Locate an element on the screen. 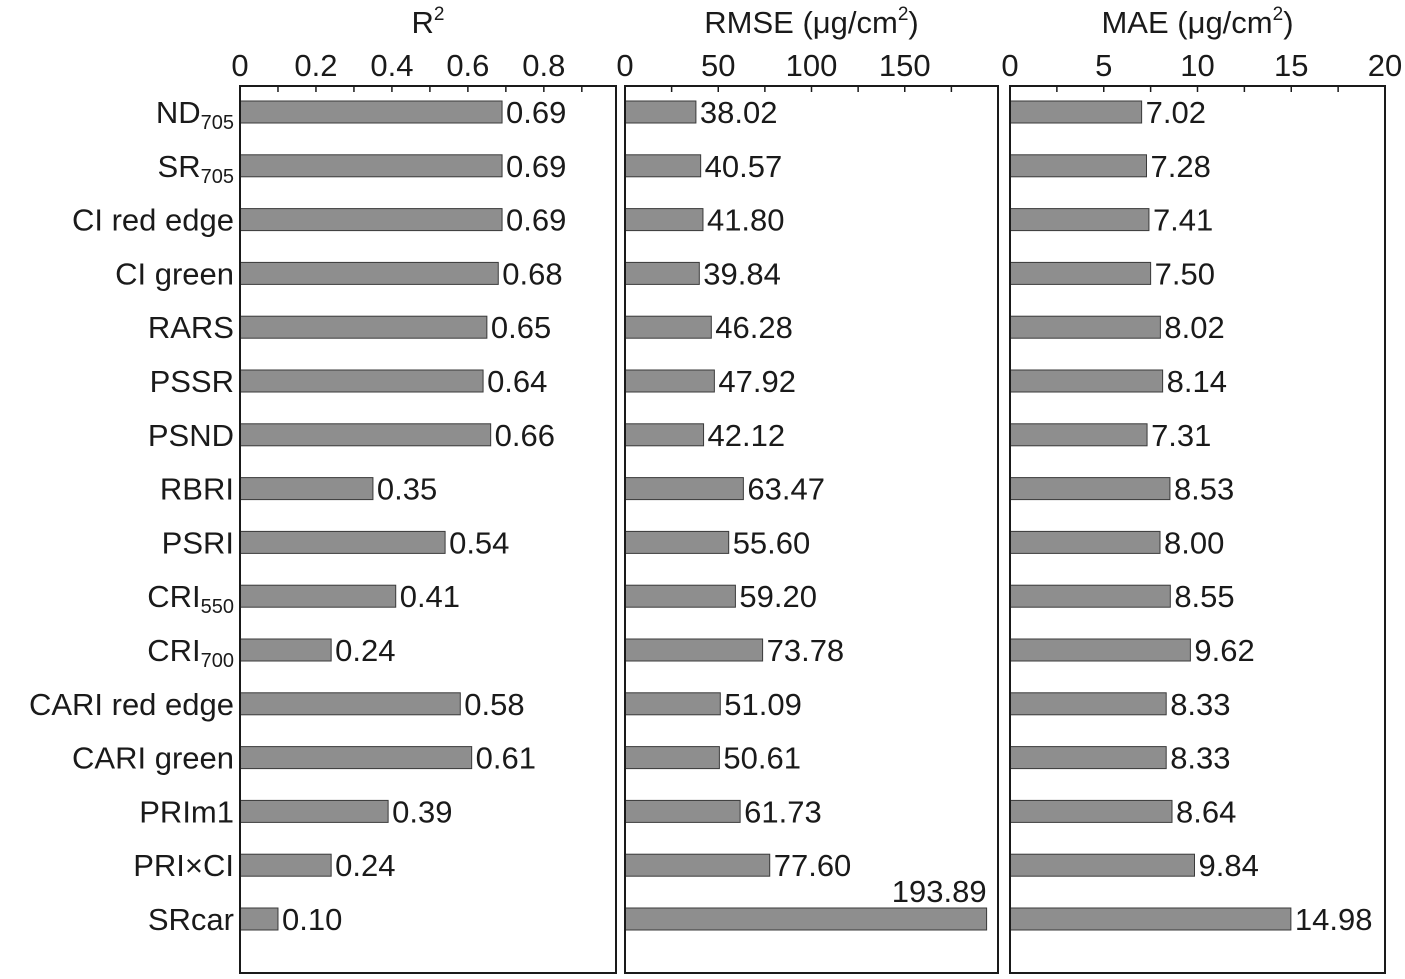  category-label: SRcar is located at coordinates (191, 919).